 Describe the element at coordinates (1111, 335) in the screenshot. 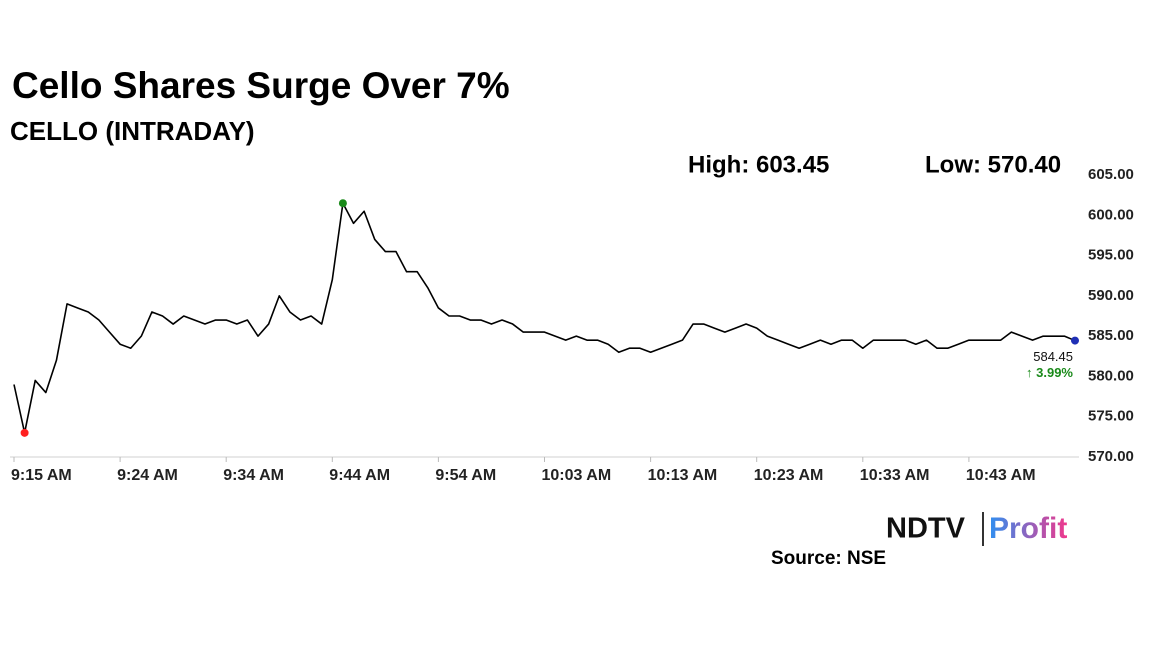

I see `y-tick-label: 585.00` at that location.